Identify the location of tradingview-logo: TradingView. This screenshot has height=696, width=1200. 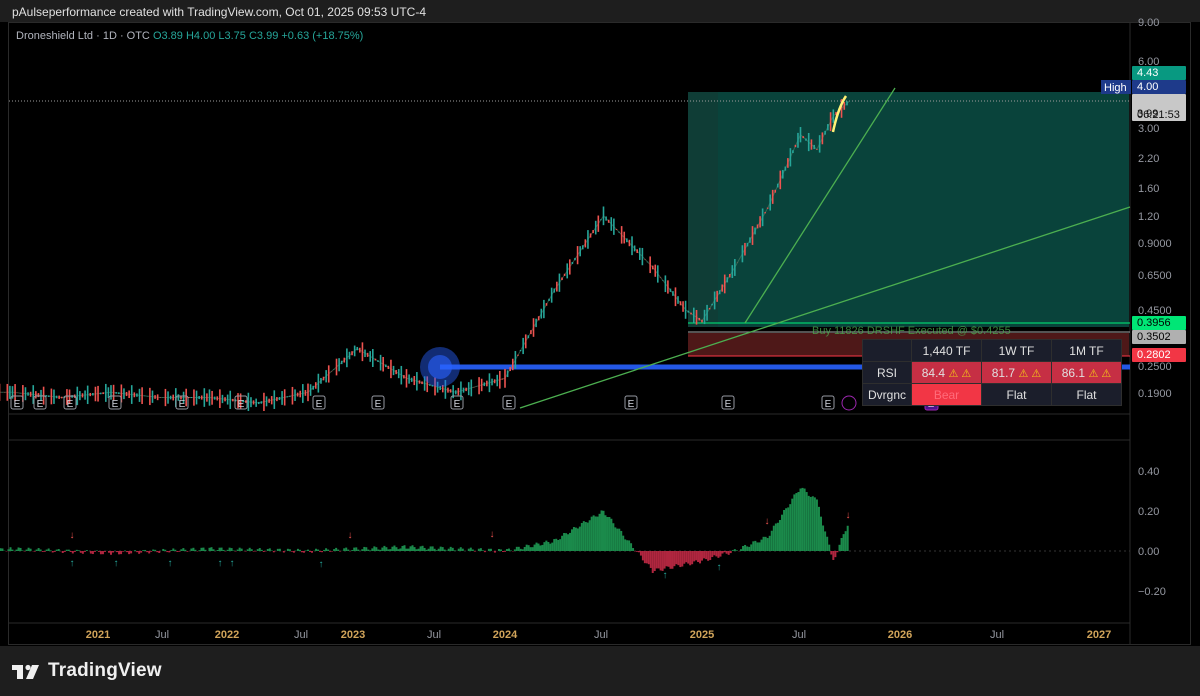
(87, 671).